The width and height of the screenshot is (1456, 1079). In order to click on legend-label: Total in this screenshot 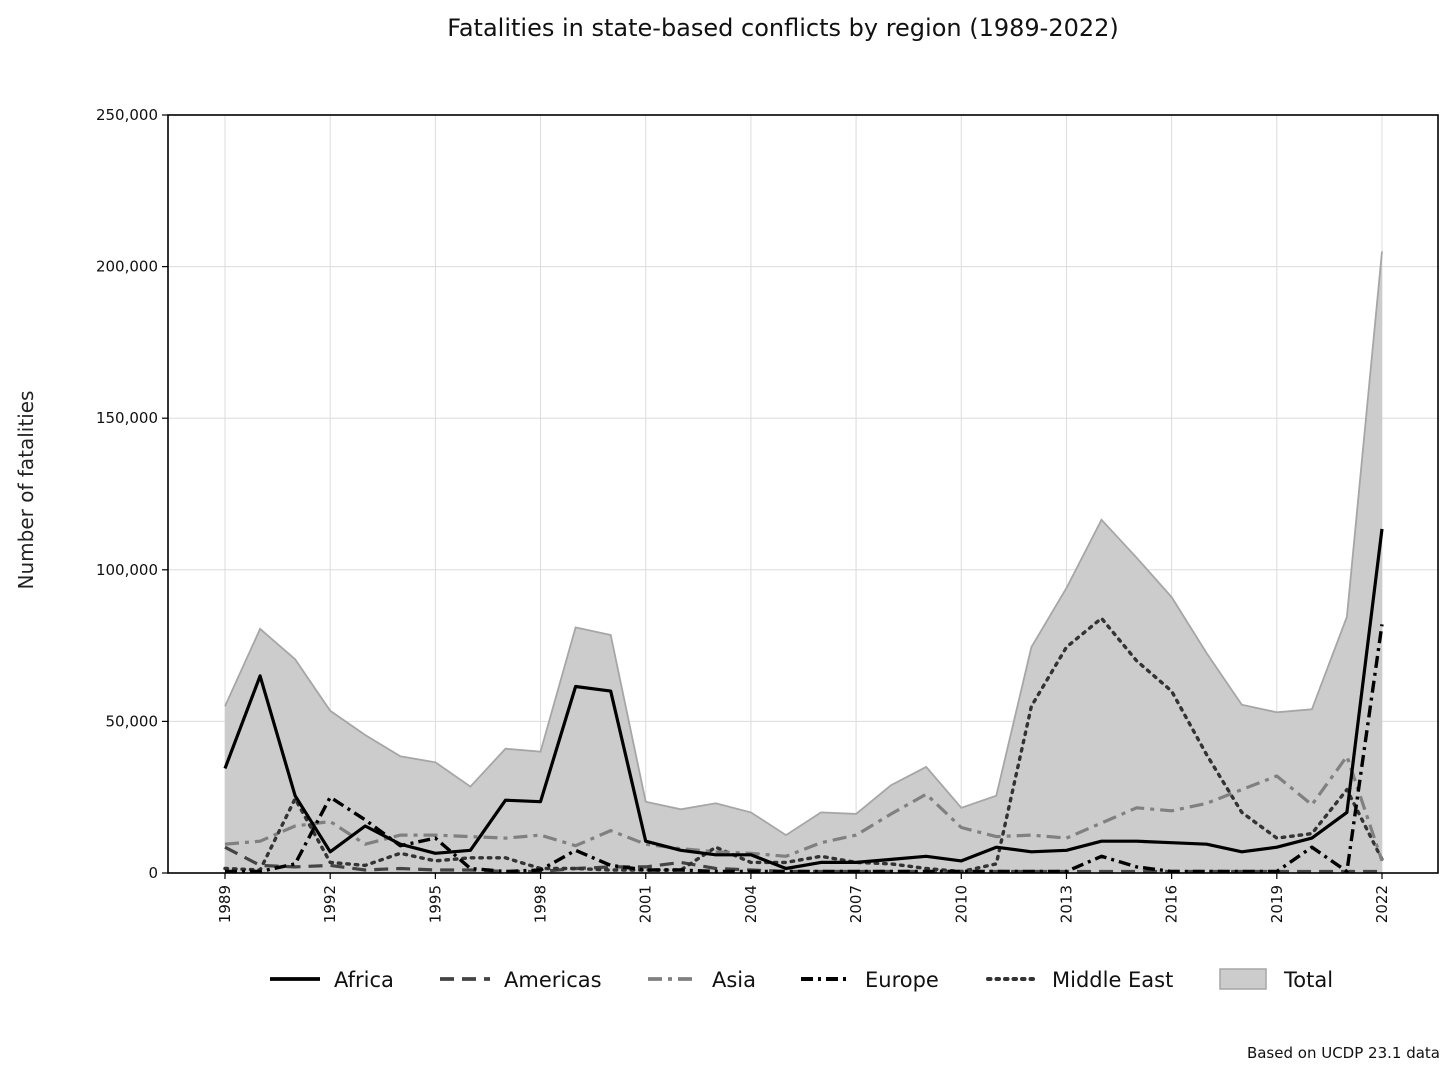, I will do `click(1308, 980)`.